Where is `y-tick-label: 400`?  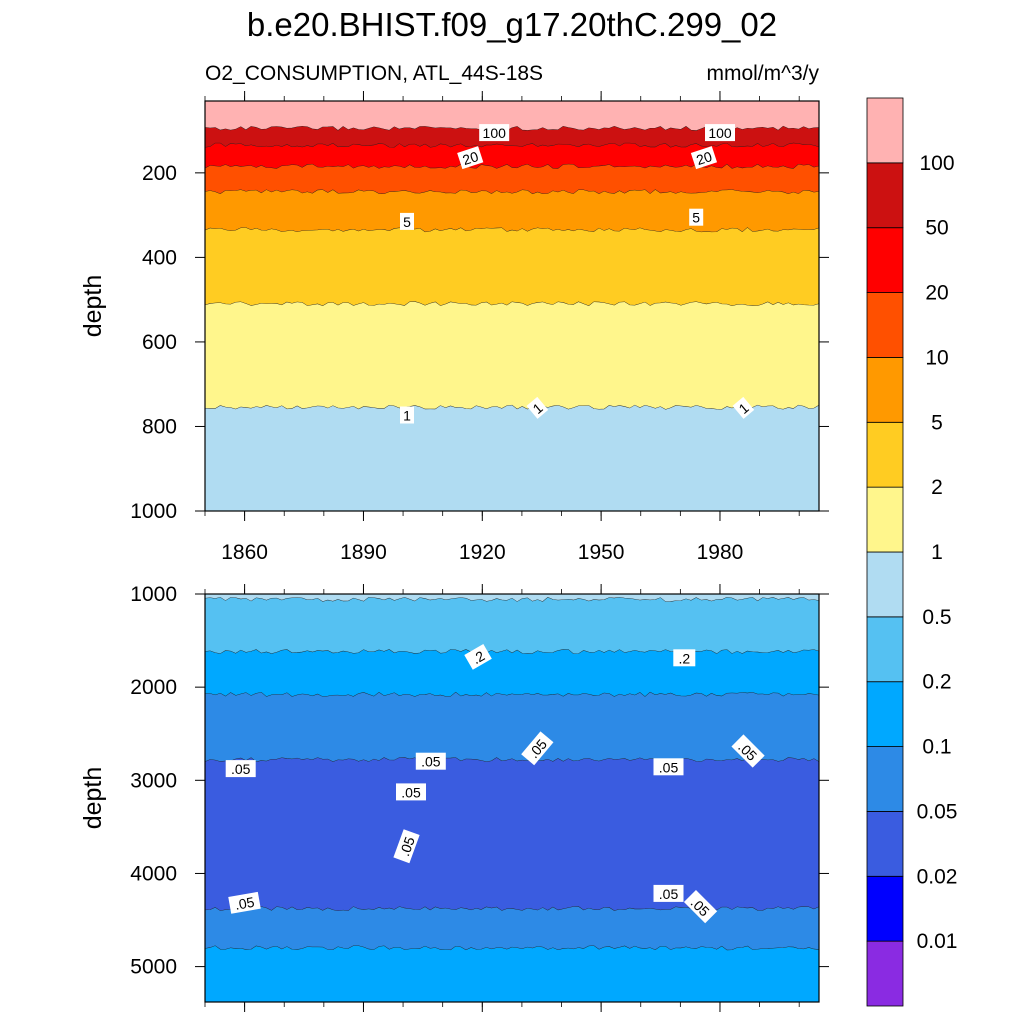
y-tick-label: 400 is located at coordinates (159, 257).